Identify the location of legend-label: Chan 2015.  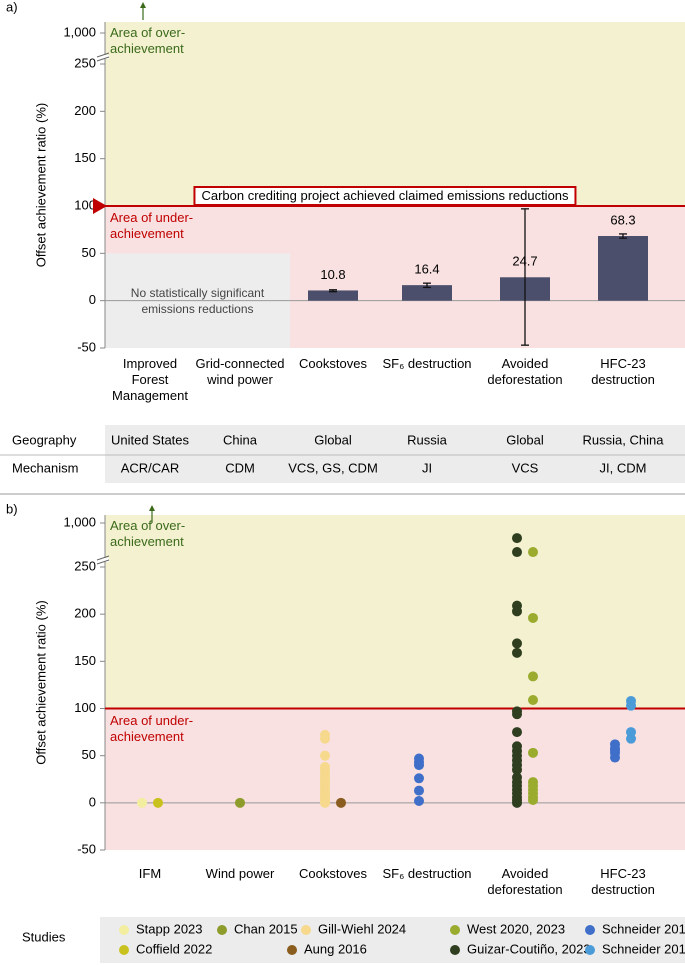
(266, 928).